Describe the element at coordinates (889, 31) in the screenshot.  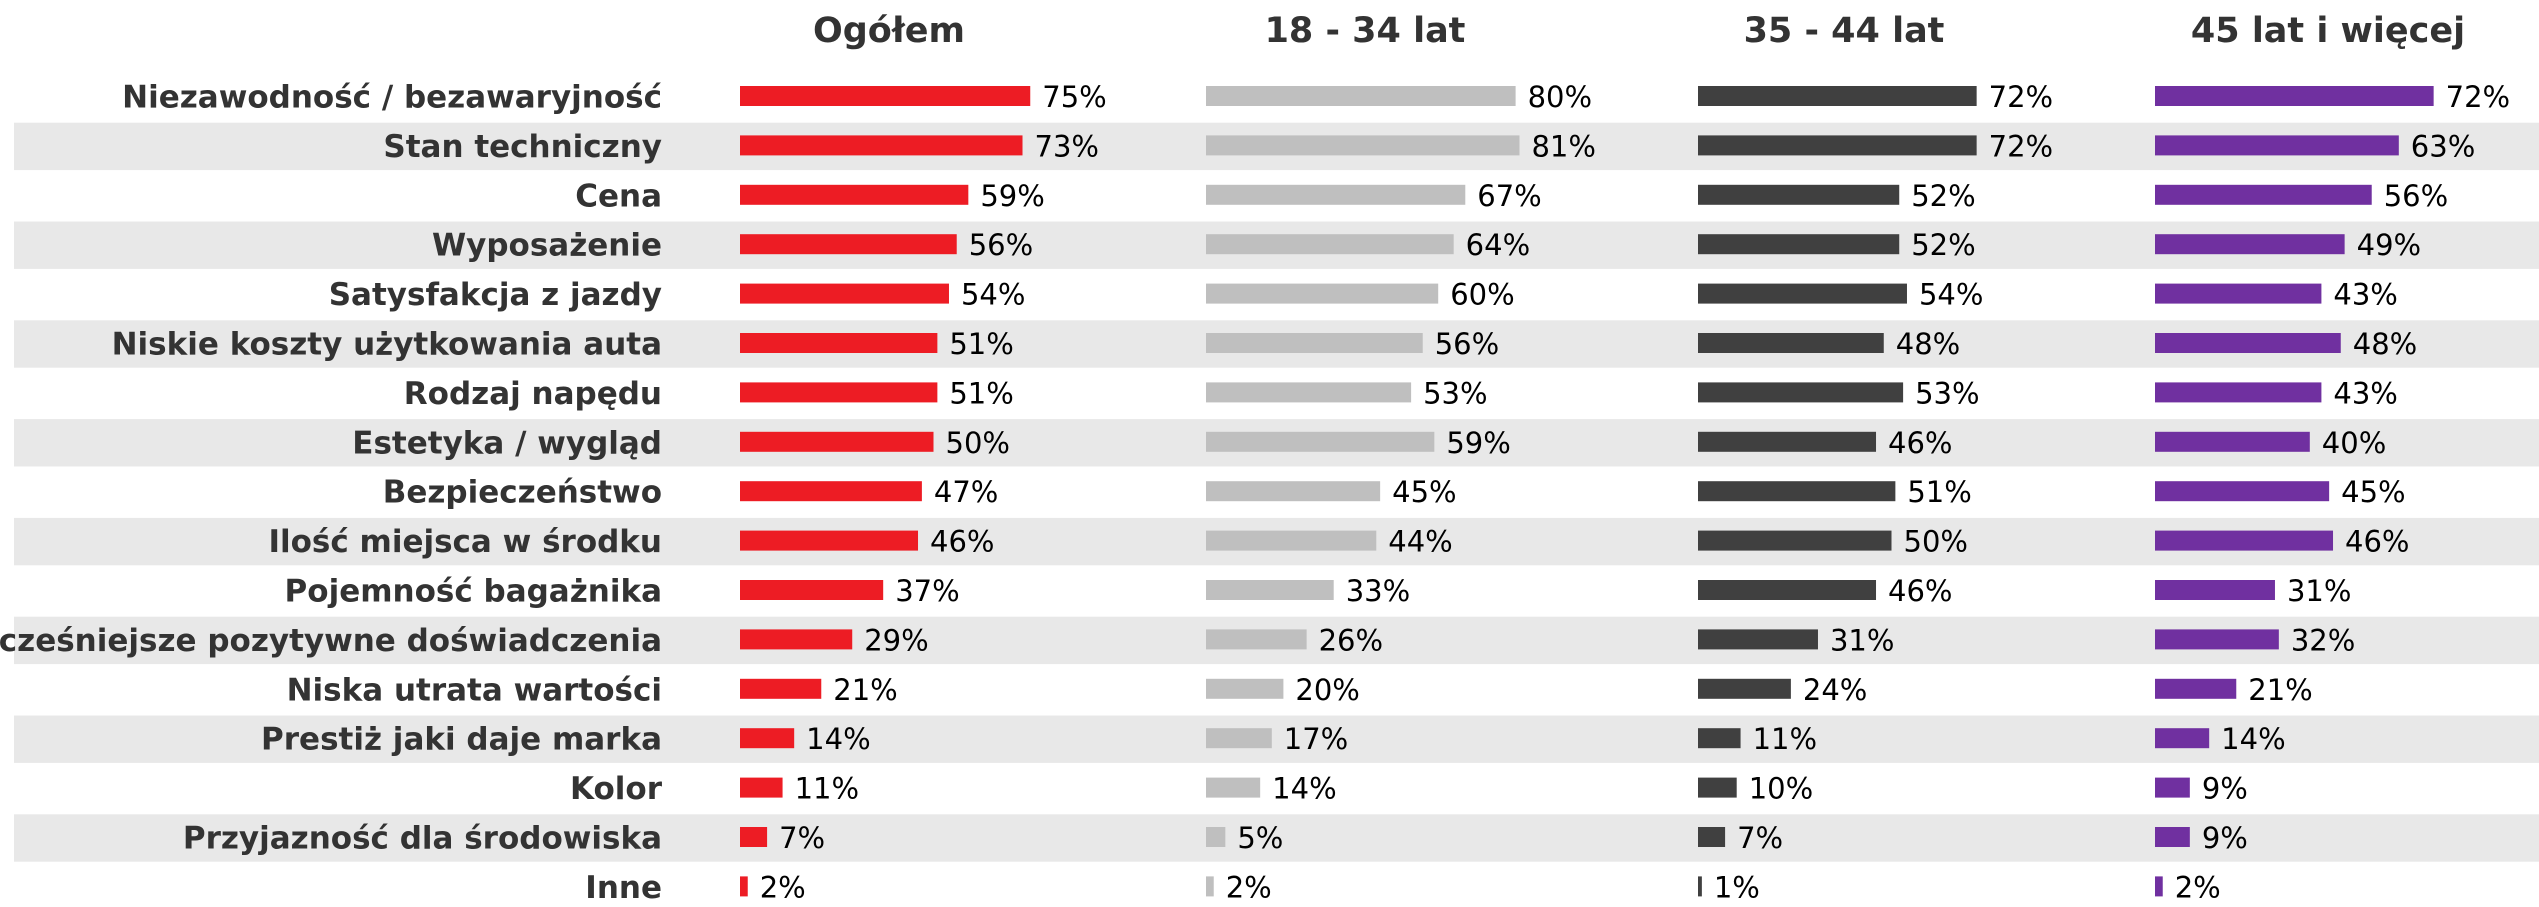
I see `panel-title: Ogółem` at that location.